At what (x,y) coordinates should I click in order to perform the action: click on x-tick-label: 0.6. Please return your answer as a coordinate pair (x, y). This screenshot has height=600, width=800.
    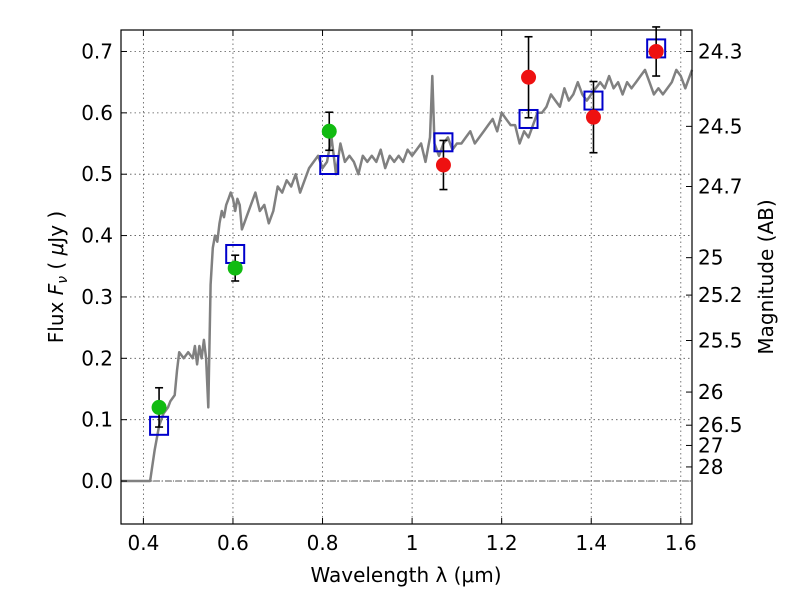
    Looking at the image, I should click on (233, 543).